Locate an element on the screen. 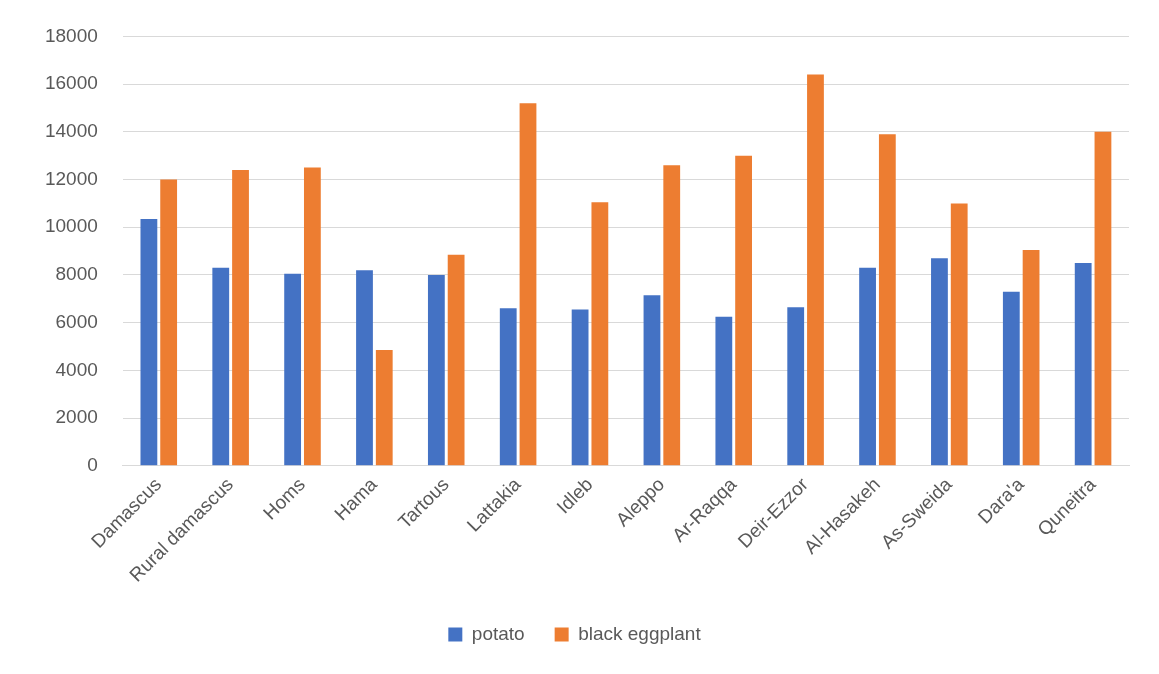  legend-label: potato is located at coordinates (498, 633).